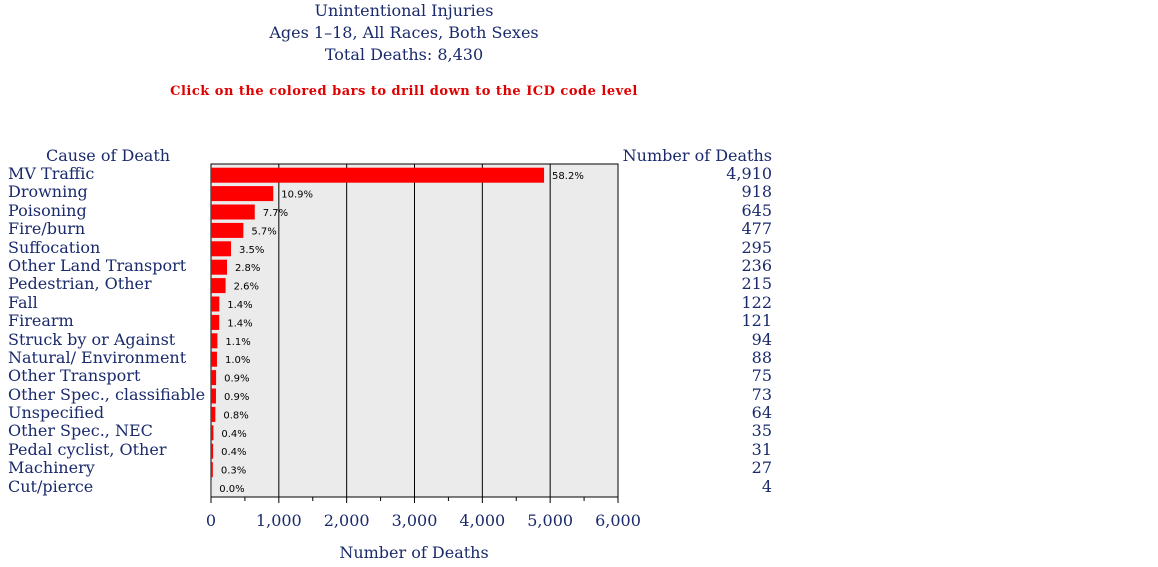  What do you see at coordinates (279, 520) in the screenshot?
I see `x-tick-label: 1,000` at bounding box center [279, 520].